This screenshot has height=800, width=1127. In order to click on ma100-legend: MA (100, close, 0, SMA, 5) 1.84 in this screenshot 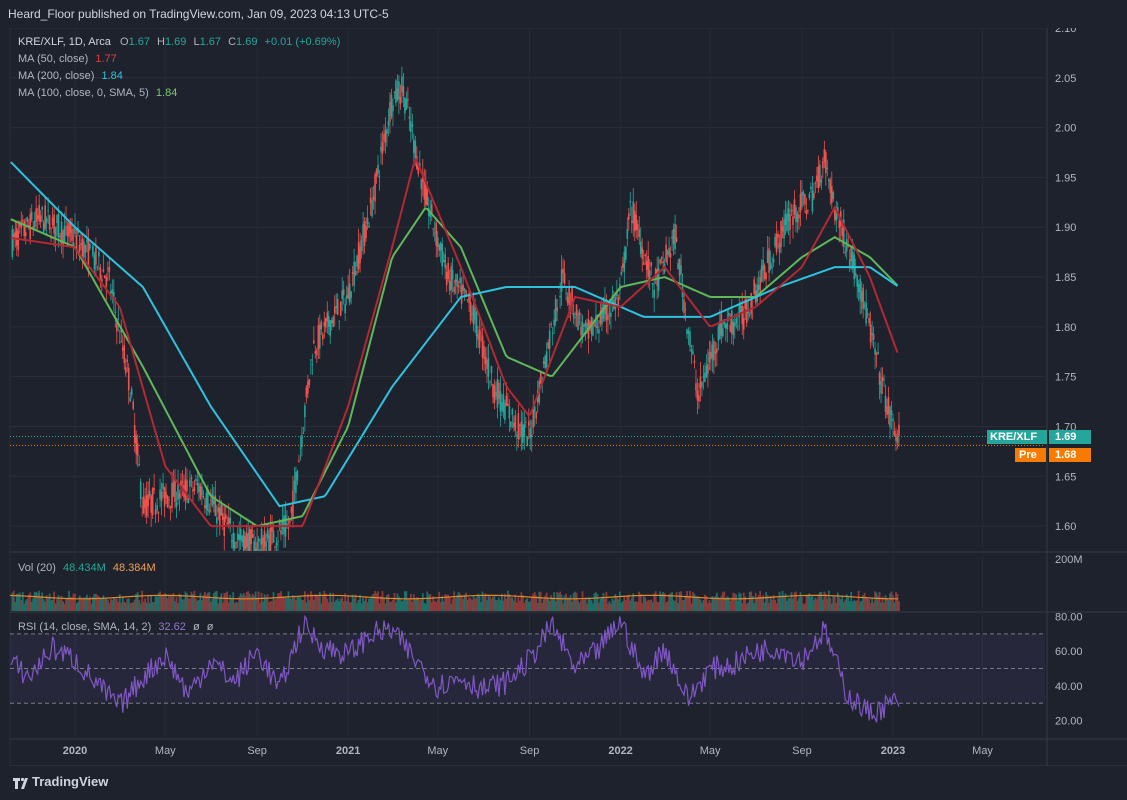, I will do `click(97, 93)`.